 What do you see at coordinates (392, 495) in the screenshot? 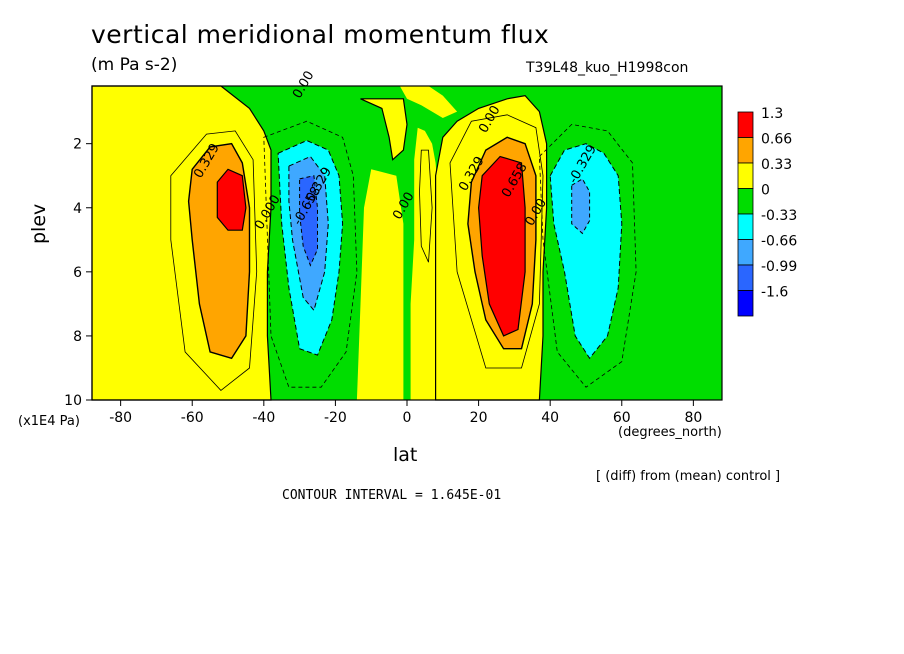
I see `contour-interval-text: CONTOUR INTERVAL = 1.645E-01` at bounding box center [392, 495].